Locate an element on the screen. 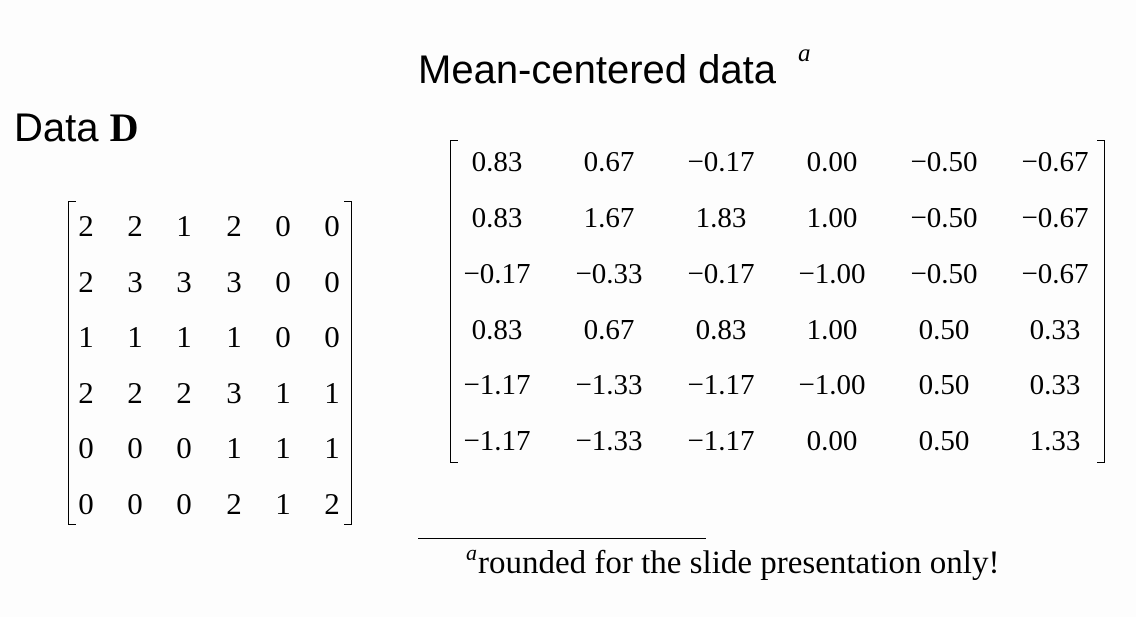 Image resolution: width=1136 pixels, height=617 pixels. matrix-row: 0.83 0.67 −0.17 0.00 −0.50 −0.67 is located at coordinates (777, 162).